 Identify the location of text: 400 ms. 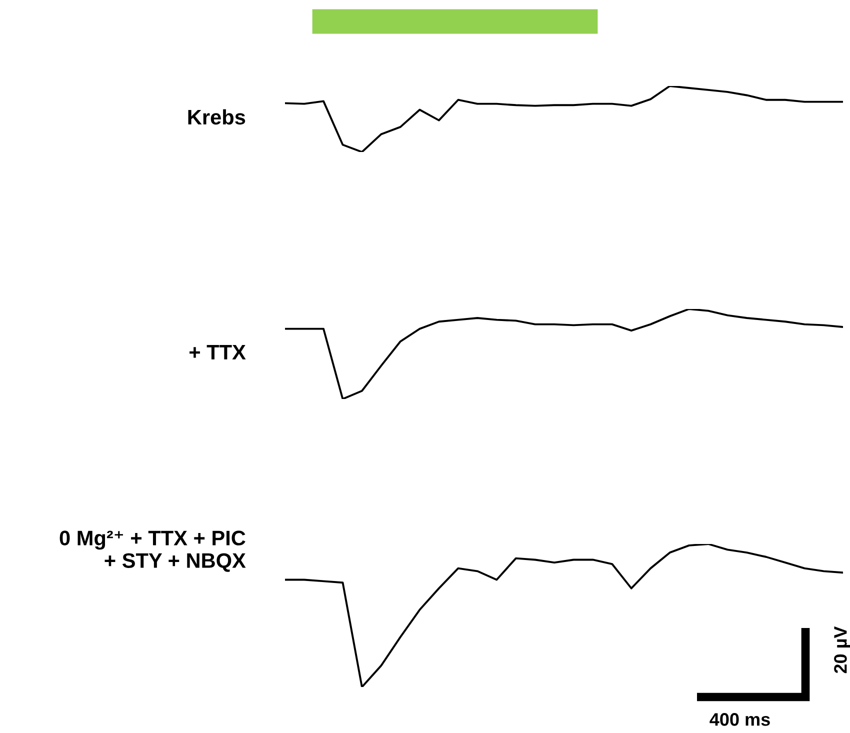
(740, 719).